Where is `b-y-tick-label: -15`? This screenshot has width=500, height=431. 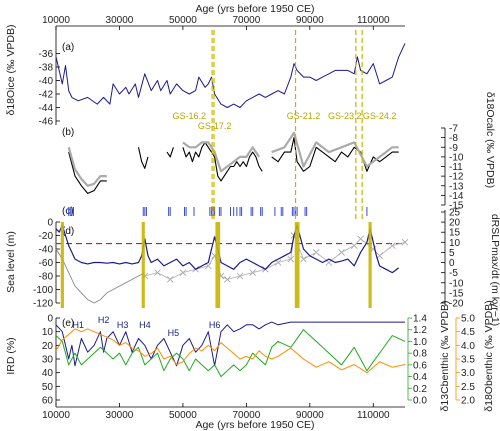
b-y-tick-label: -15 is located at coordinates (456, 206).